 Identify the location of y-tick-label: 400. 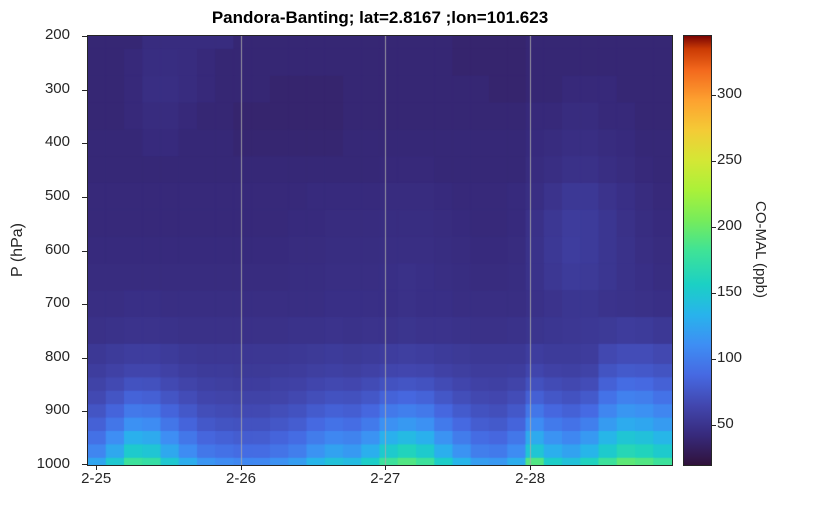
(57, 142).